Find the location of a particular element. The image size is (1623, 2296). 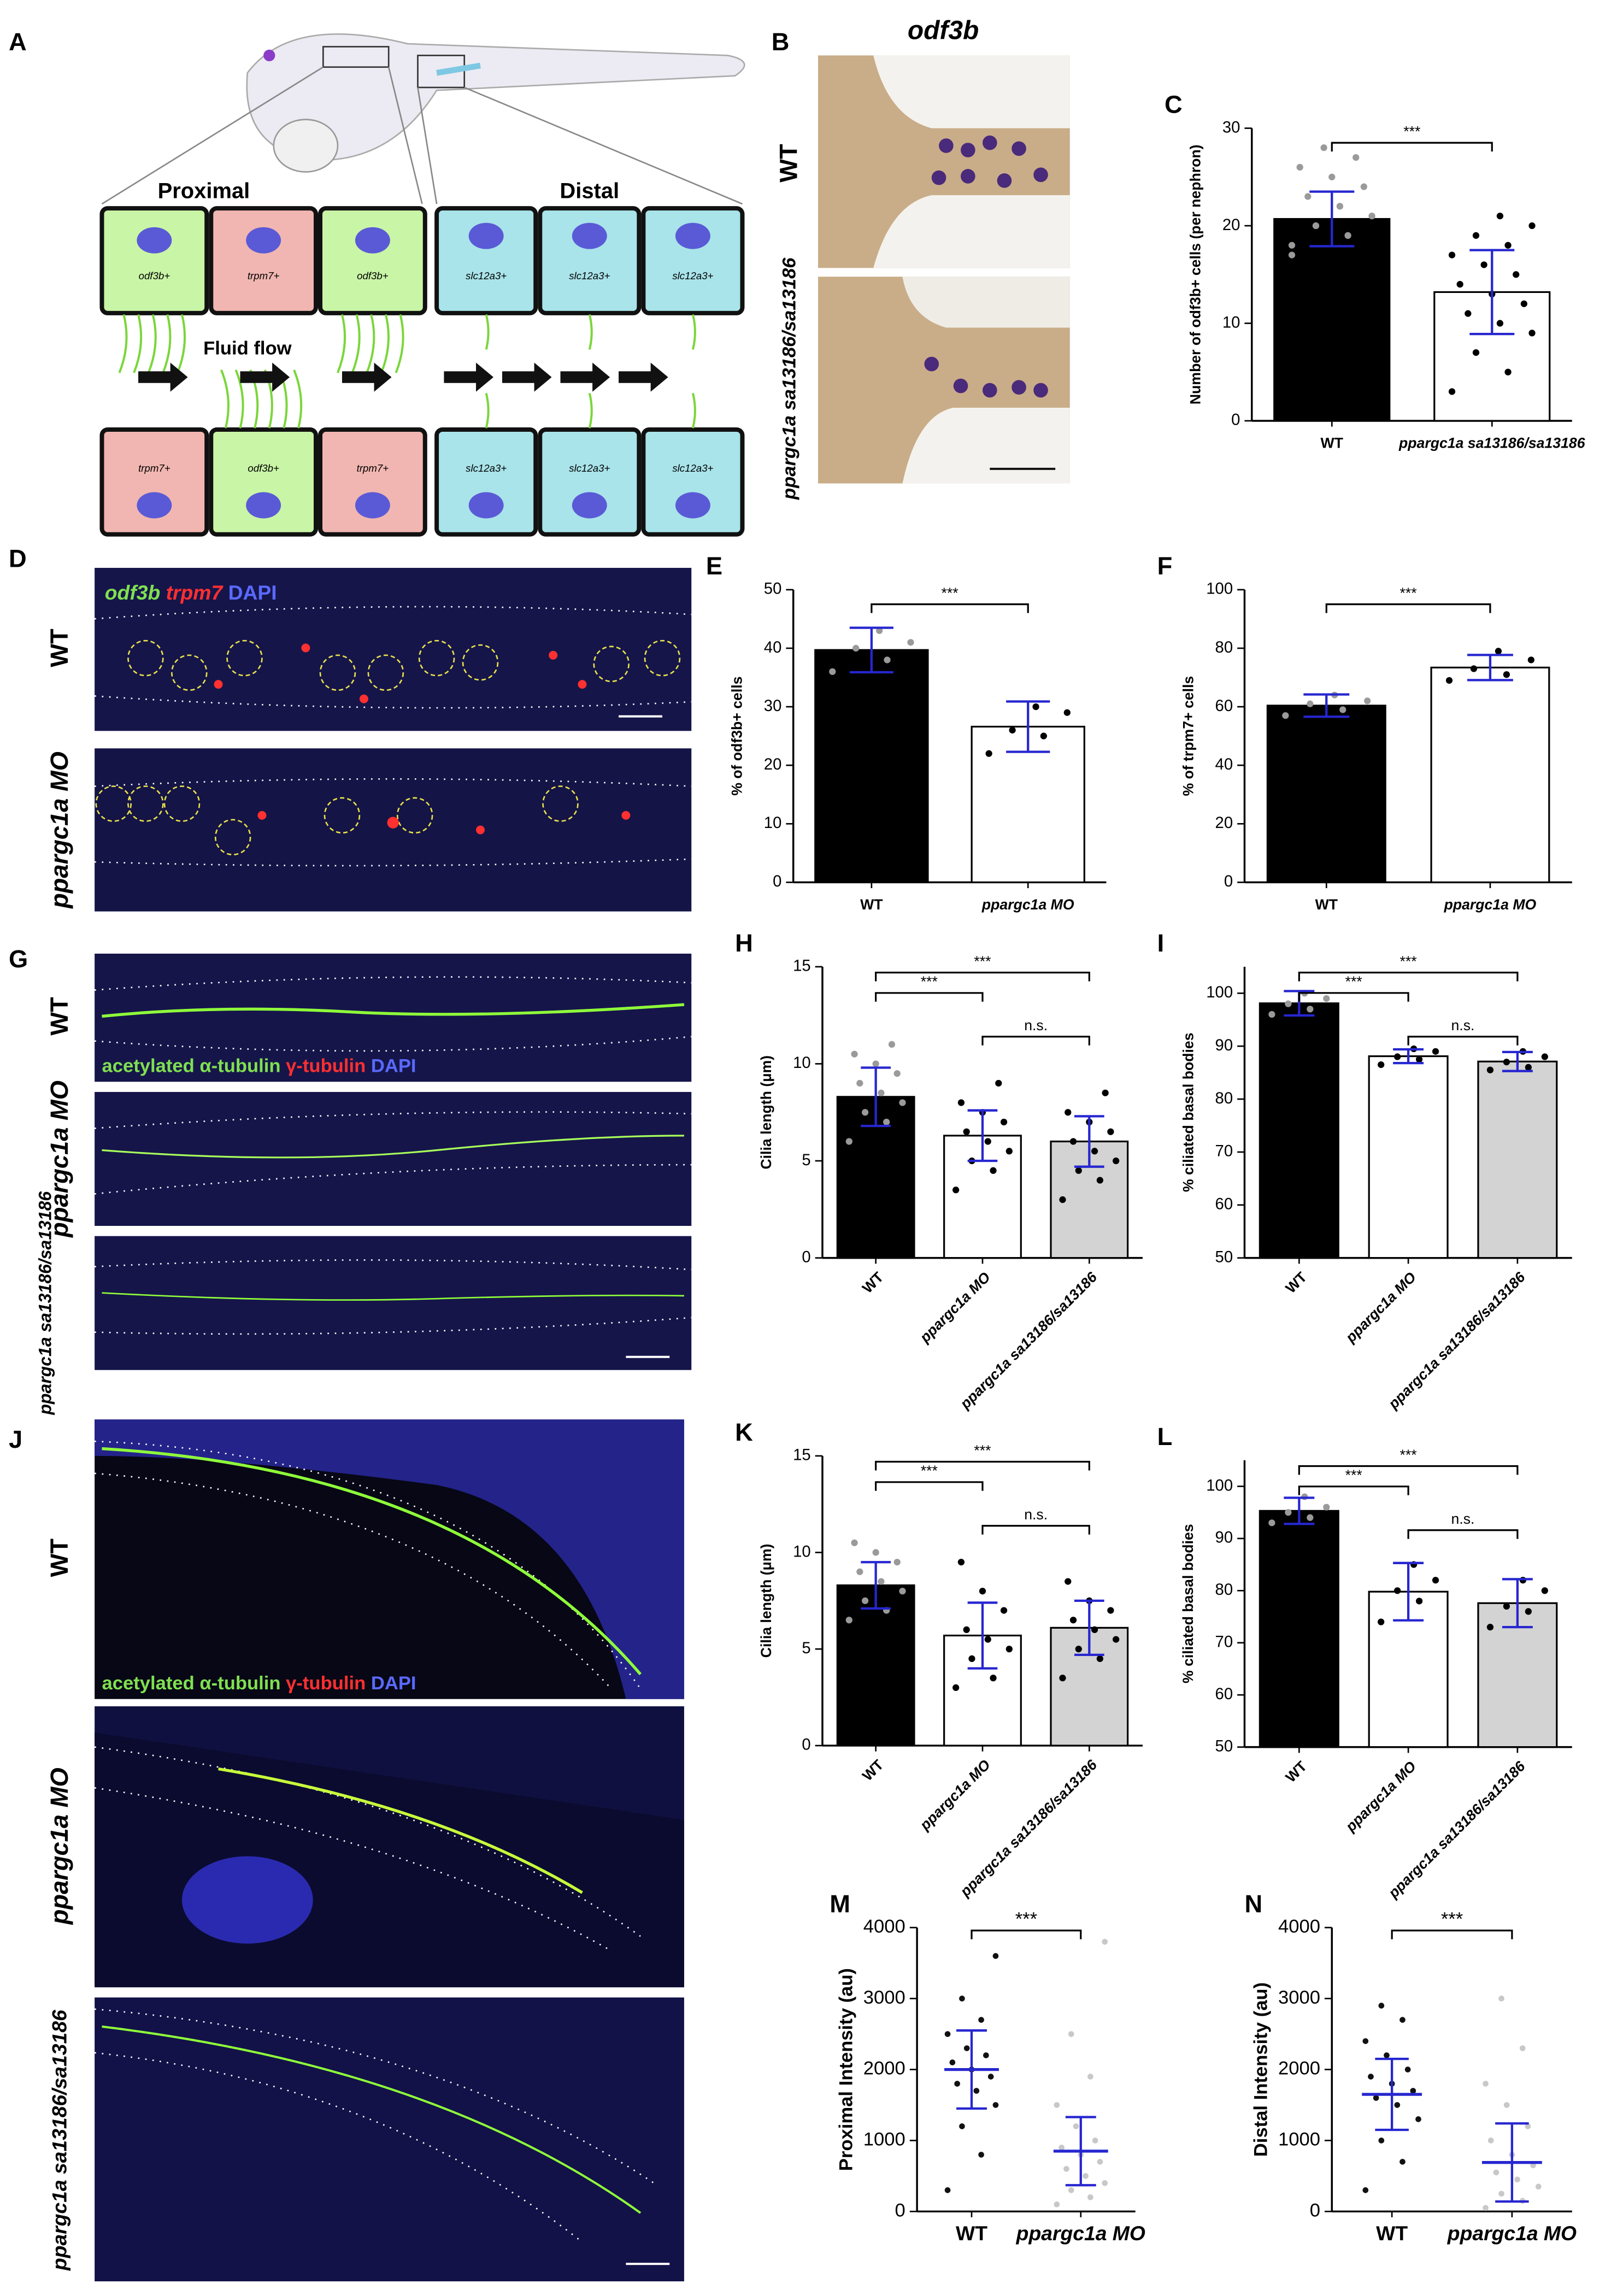

cell-label: trpm7+ is located at coordinates (154, 468).